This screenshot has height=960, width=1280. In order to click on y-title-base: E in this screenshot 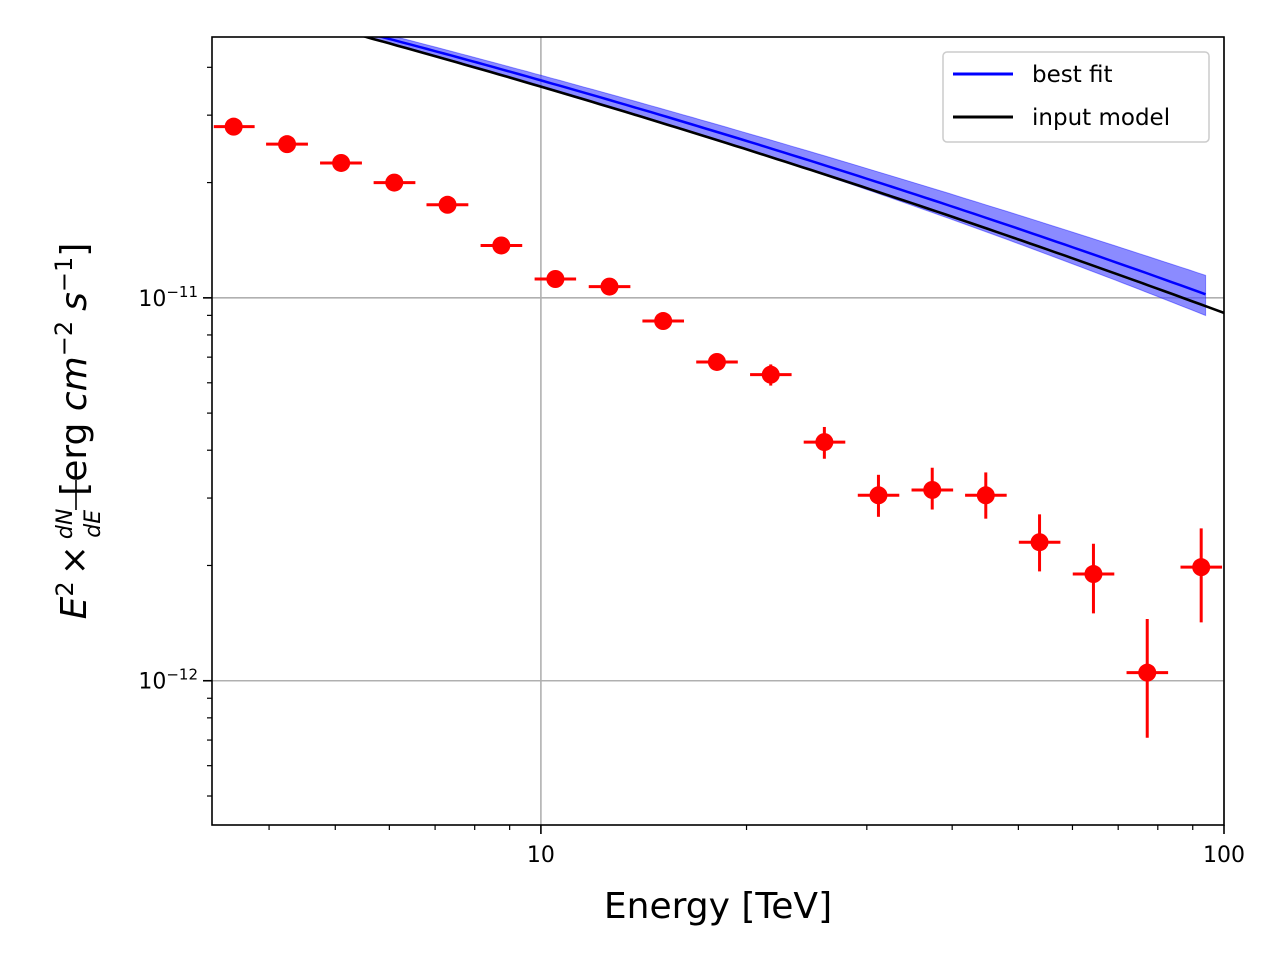, I will do `click(74, 607)`.